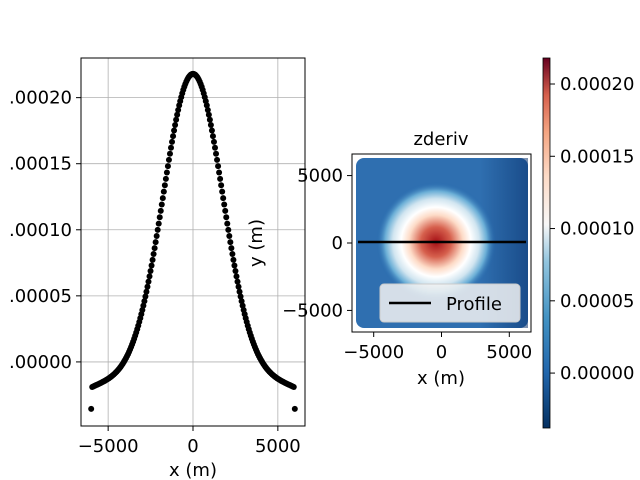 The image size is (640, 480). I want to click on colorbar-ticks: 0.00000 0.00005 0.00010 0.00015 0.00020, so click(592, 229).